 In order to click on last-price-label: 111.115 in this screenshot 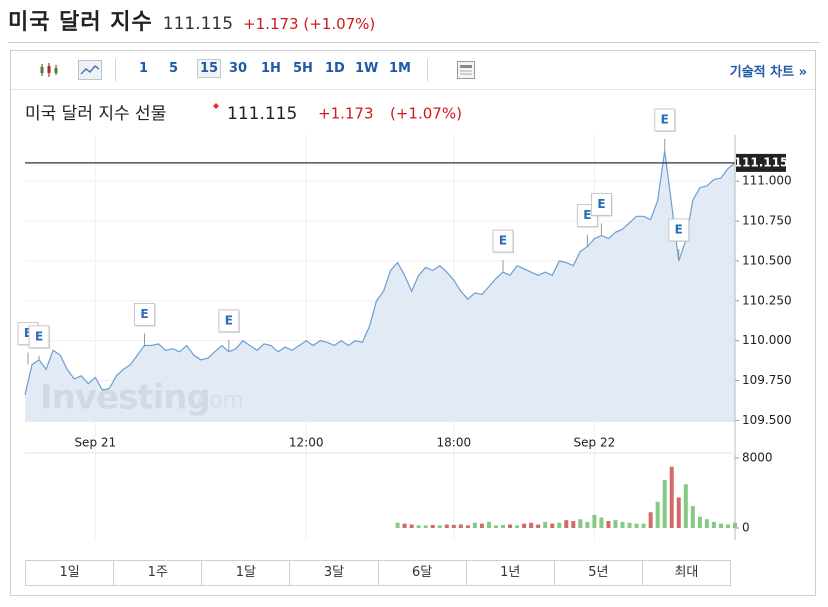, I will do `click(761, 162)`.